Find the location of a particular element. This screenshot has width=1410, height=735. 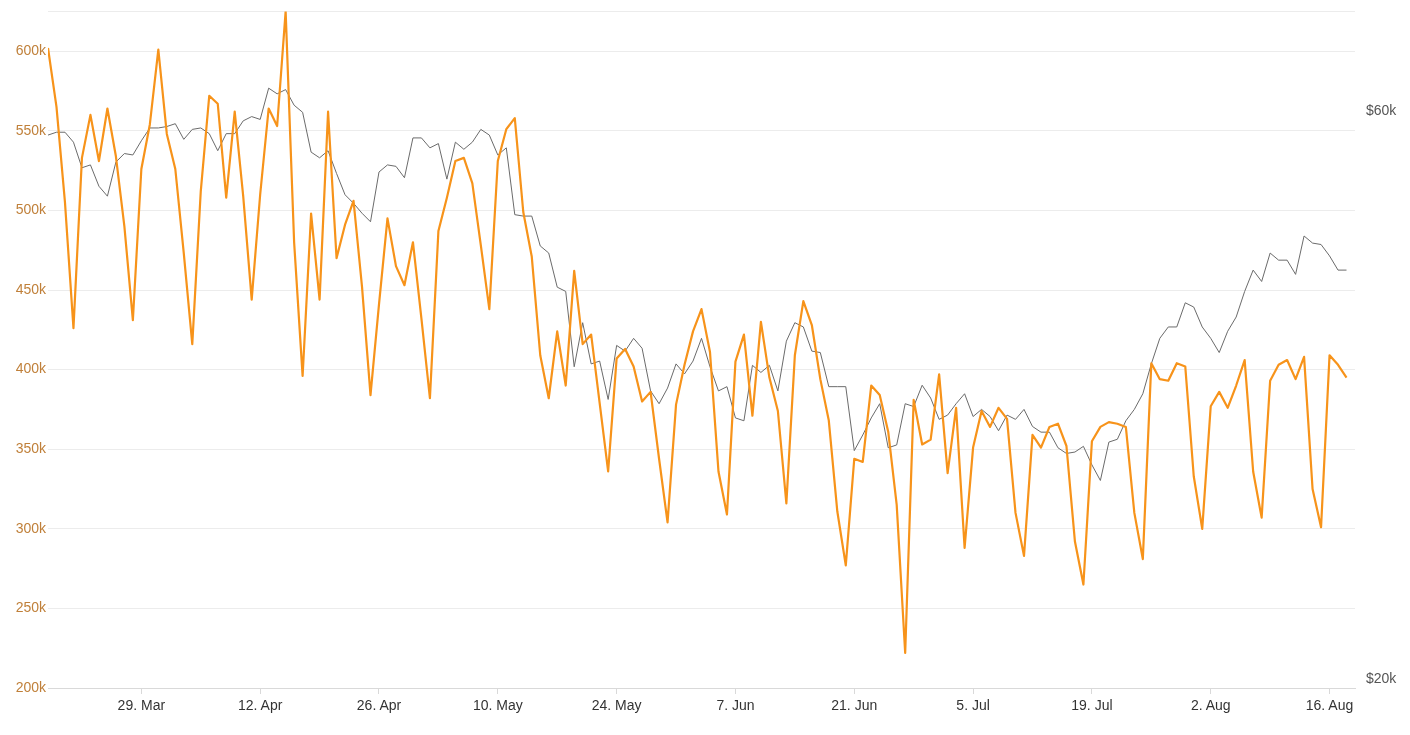

y-tick-label: 550k is located at coordinates (31, 129).